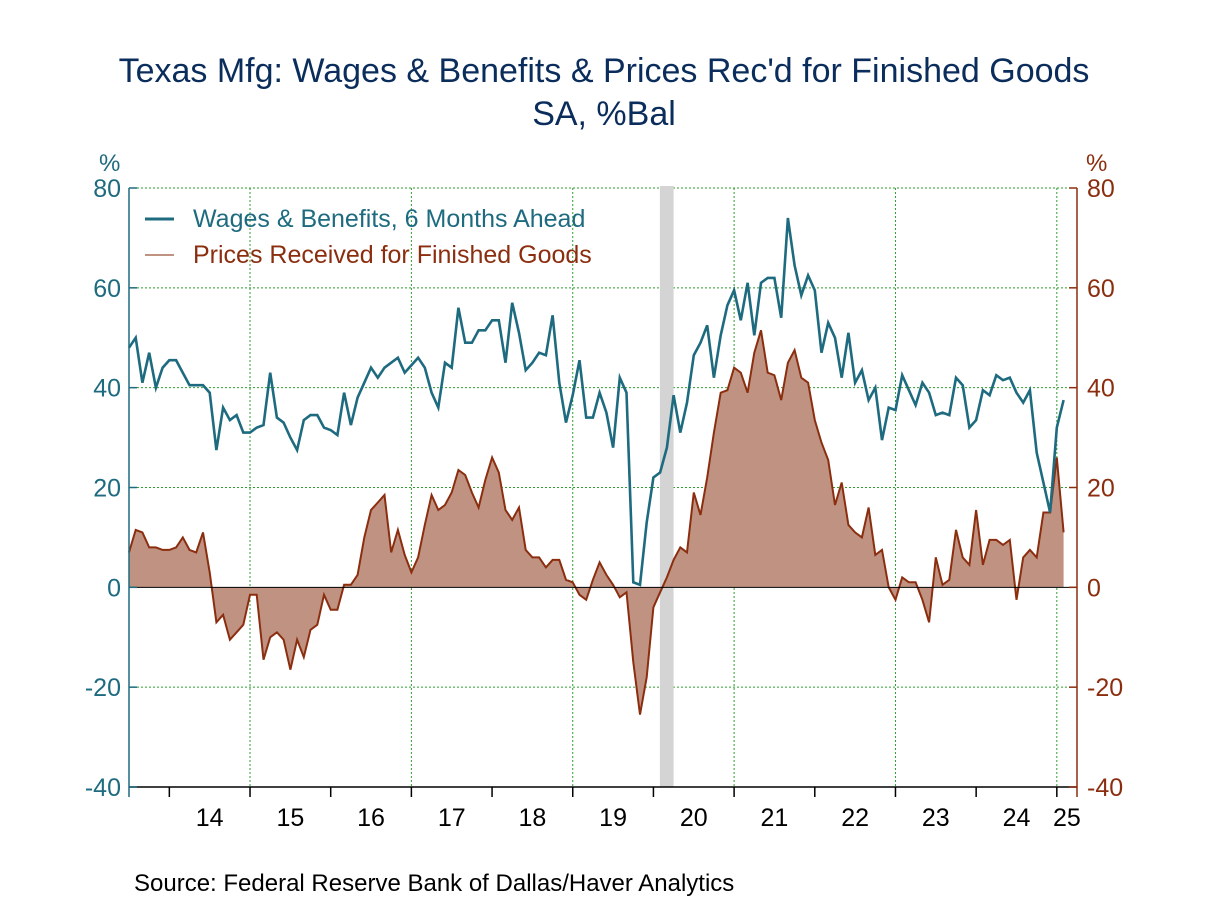 This screenshot has height=906, width=1208. I want to click on y-tick-label-right: 80, so click(1101, 189).